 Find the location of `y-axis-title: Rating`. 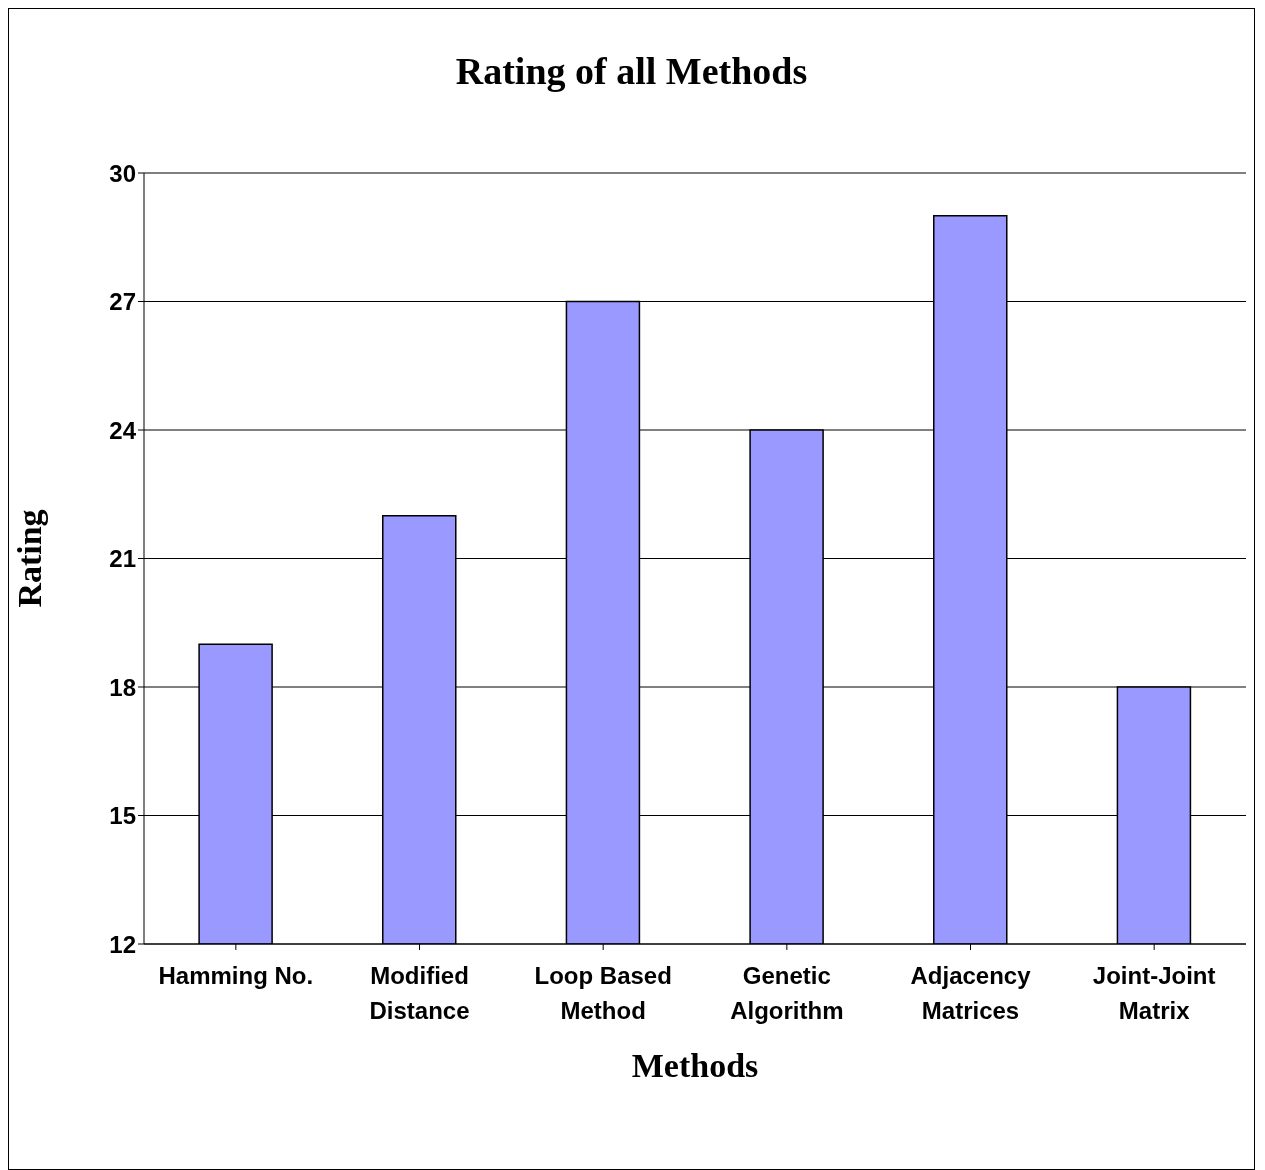

y-axis-title: Rating is located at coordinates (30, 558).